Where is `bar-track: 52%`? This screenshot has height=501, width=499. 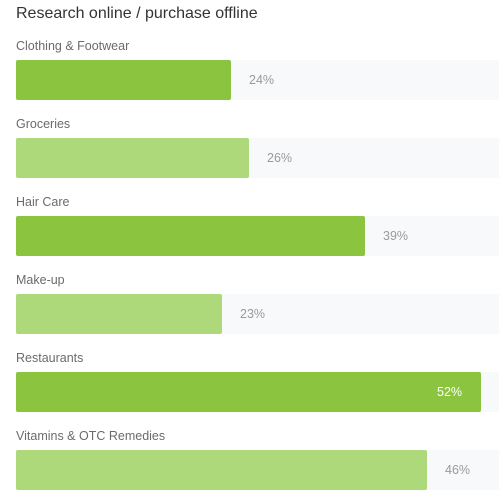
bar-track: 52% is located at coordinates (257, 392).